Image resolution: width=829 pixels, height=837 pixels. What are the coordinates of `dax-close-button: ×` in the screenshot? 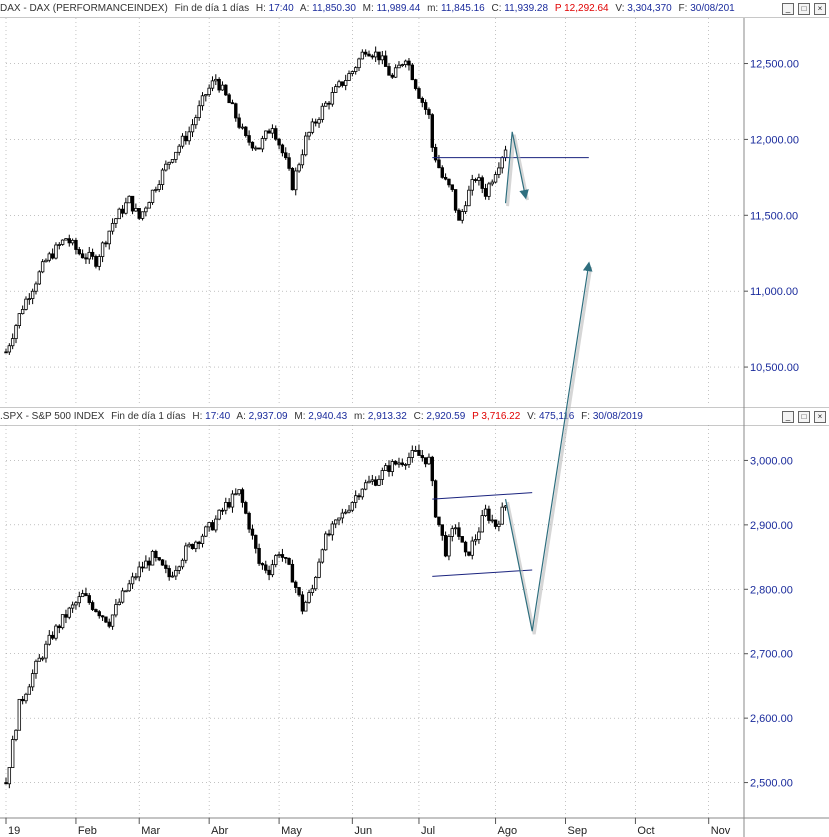 It's located at (820, 9).